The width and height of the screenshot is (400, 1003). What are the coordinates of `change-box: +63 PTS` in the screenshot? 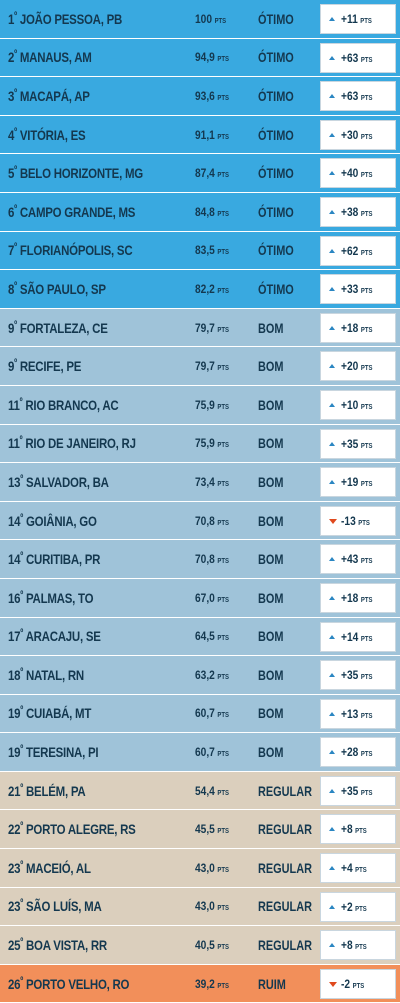 It's located at (358, 96).